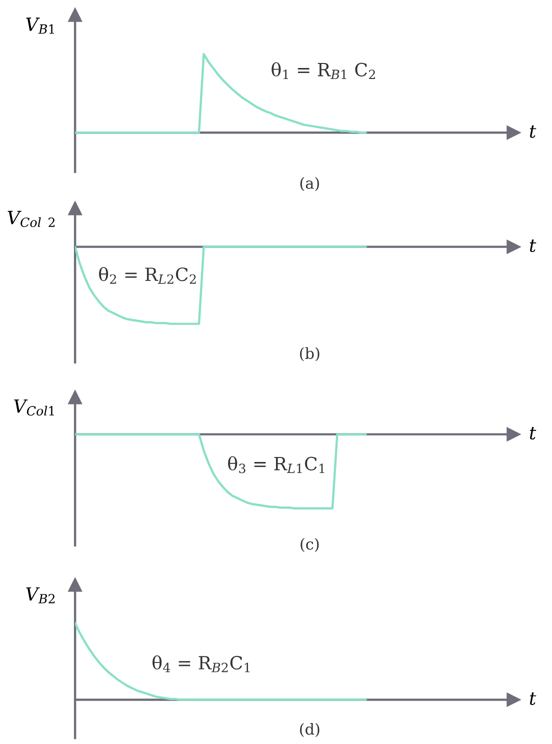 This screenshot has height=744, width=552. What do you see at coordinates (323, 71) in the screenshot?
I see `annotation: θ$_{1}$ = R$_{B1}$ C$_{2}$` at bounding box center [323, 71].